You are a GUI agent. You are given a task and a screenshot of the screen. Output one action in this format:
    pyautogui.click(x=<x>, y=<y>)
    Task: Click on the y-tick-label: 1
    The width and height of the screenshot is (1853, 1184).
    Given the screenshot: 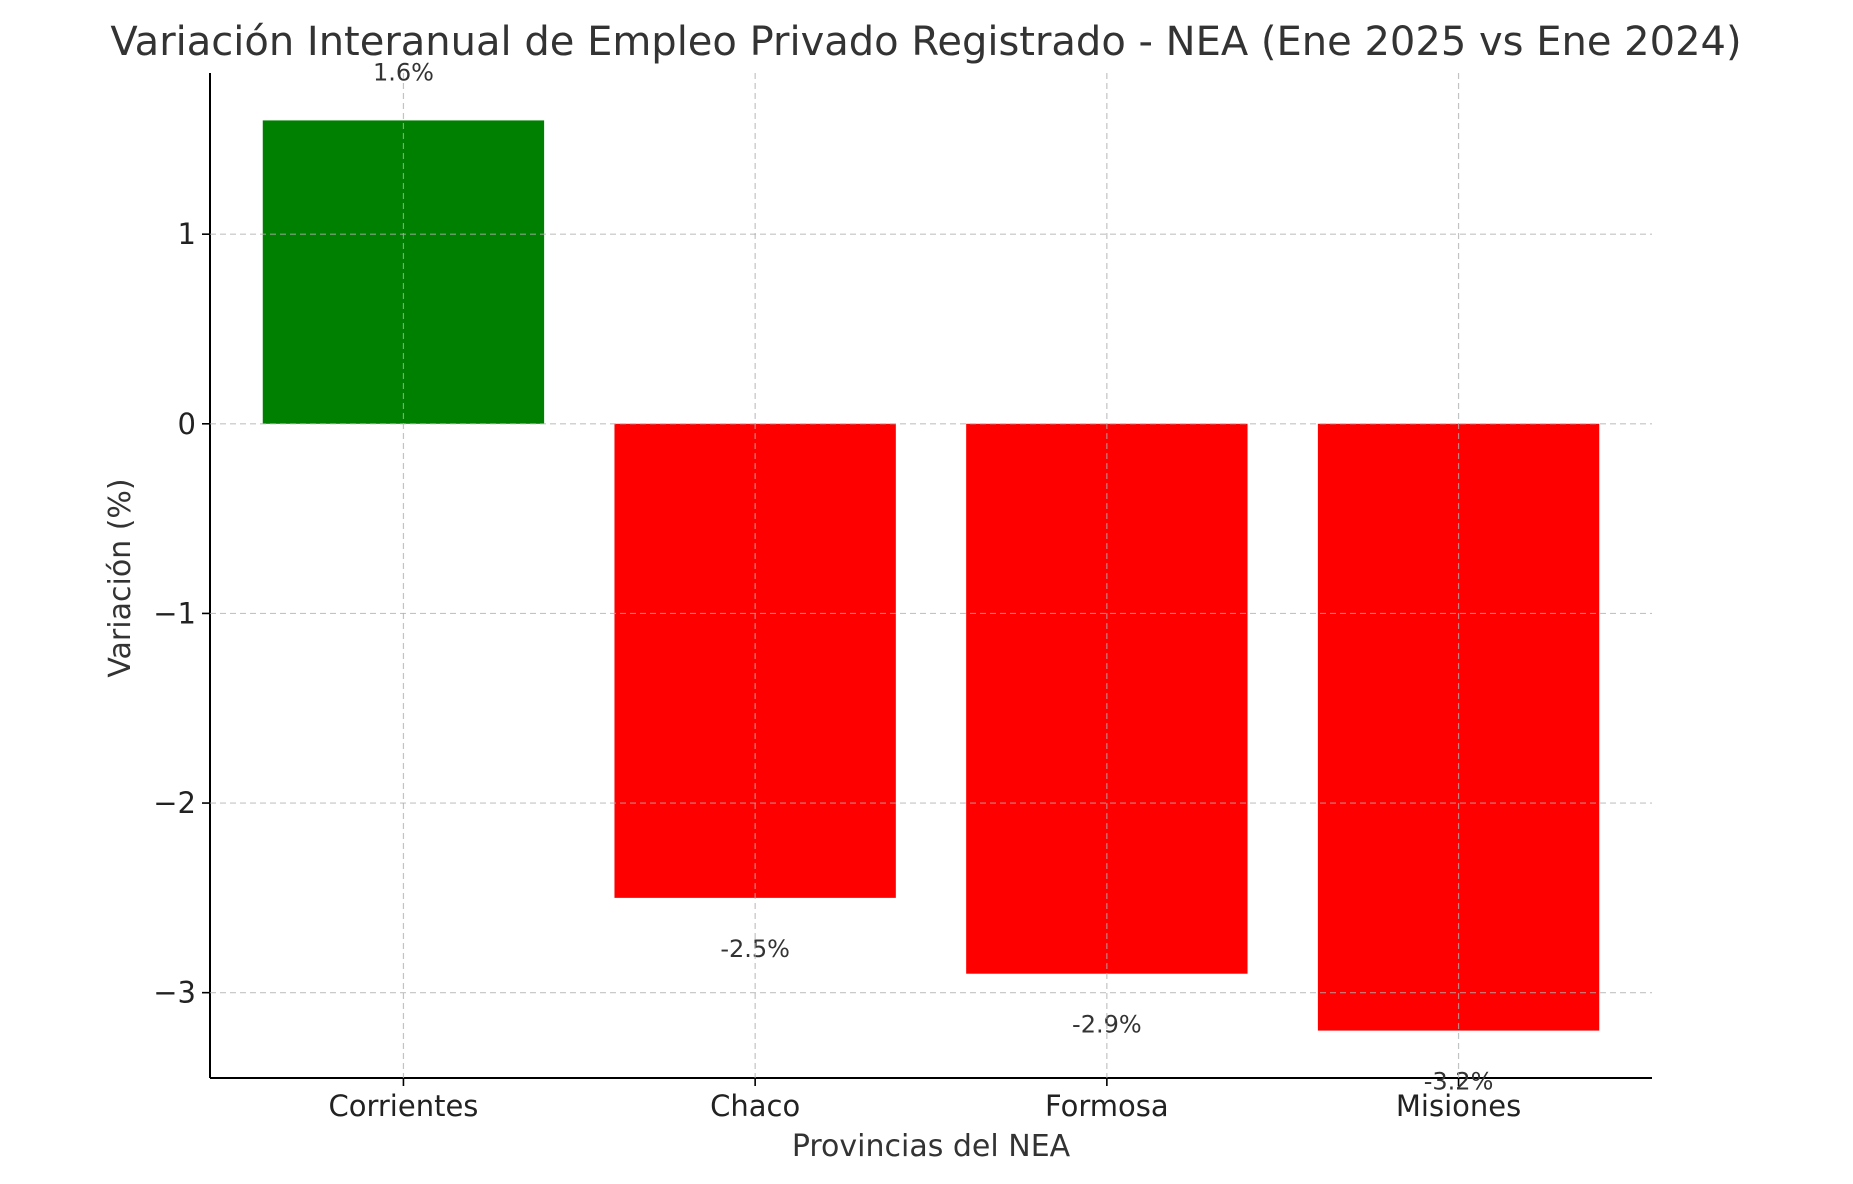 What is the action you would take?
    pyautogui.click(x=187, y=234)
    